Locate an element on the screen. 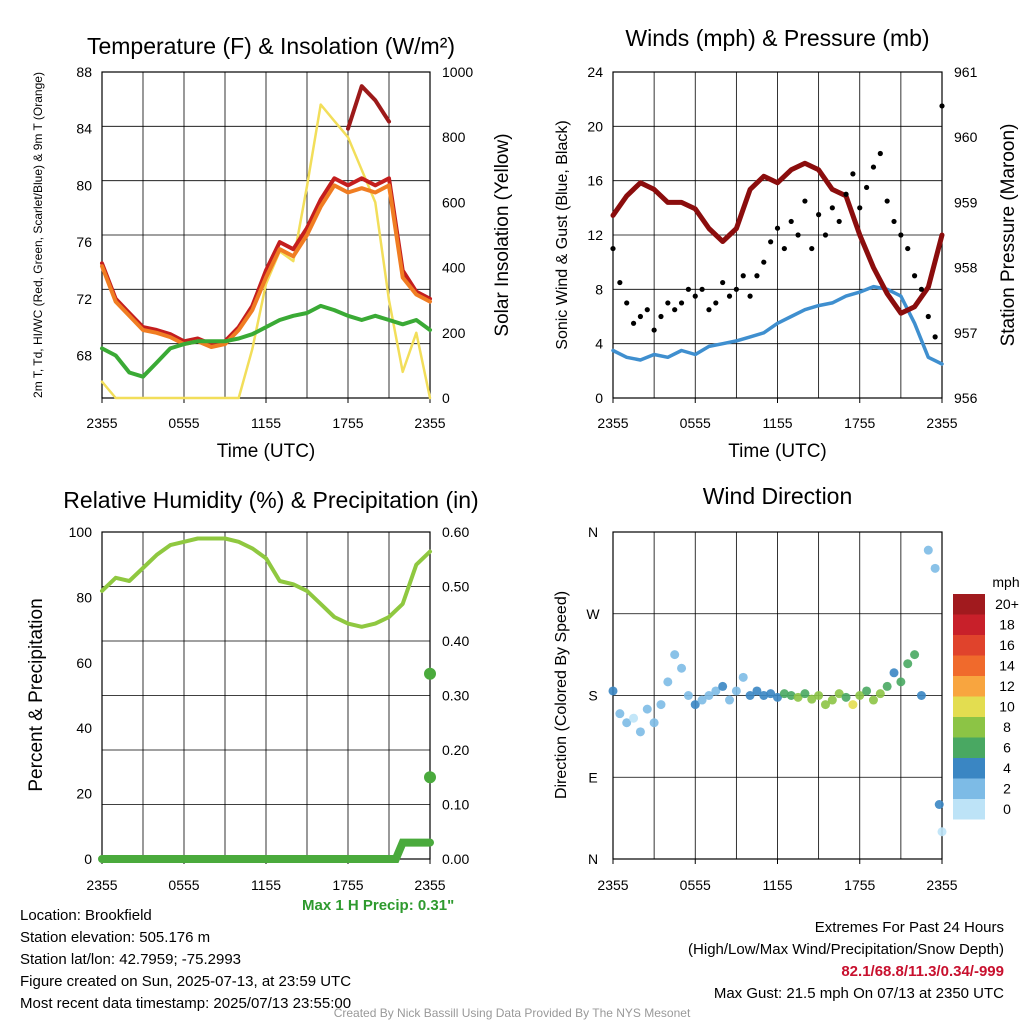 The width and height of the screenshot is (1024, 1024). x-axis-label: Time (UTC) is located at coordinates (266, 451).